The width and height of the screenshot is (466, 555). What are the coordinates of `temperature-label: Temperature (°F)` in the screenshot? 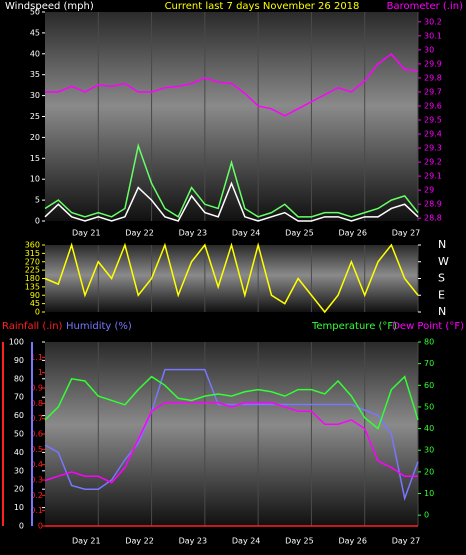 It's located at (354, 326).